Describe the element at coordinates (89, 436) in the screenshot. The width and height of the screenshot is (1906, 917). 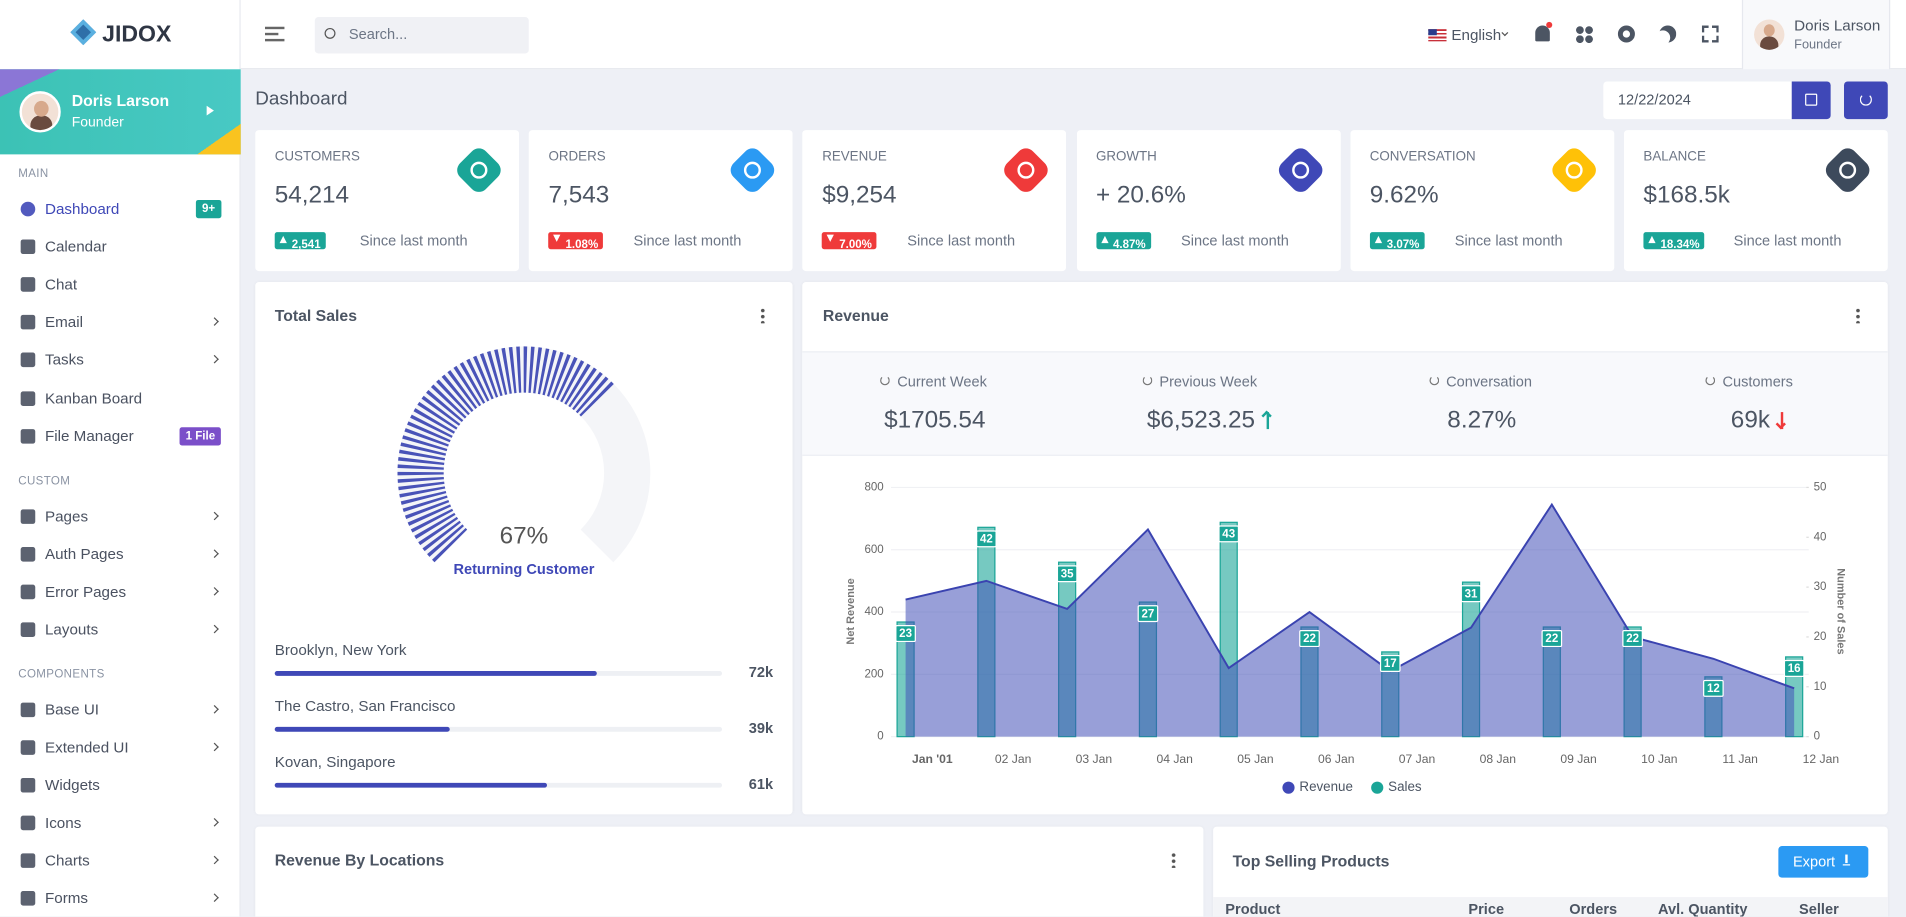
I see `menu-item: File Manager` at that location.